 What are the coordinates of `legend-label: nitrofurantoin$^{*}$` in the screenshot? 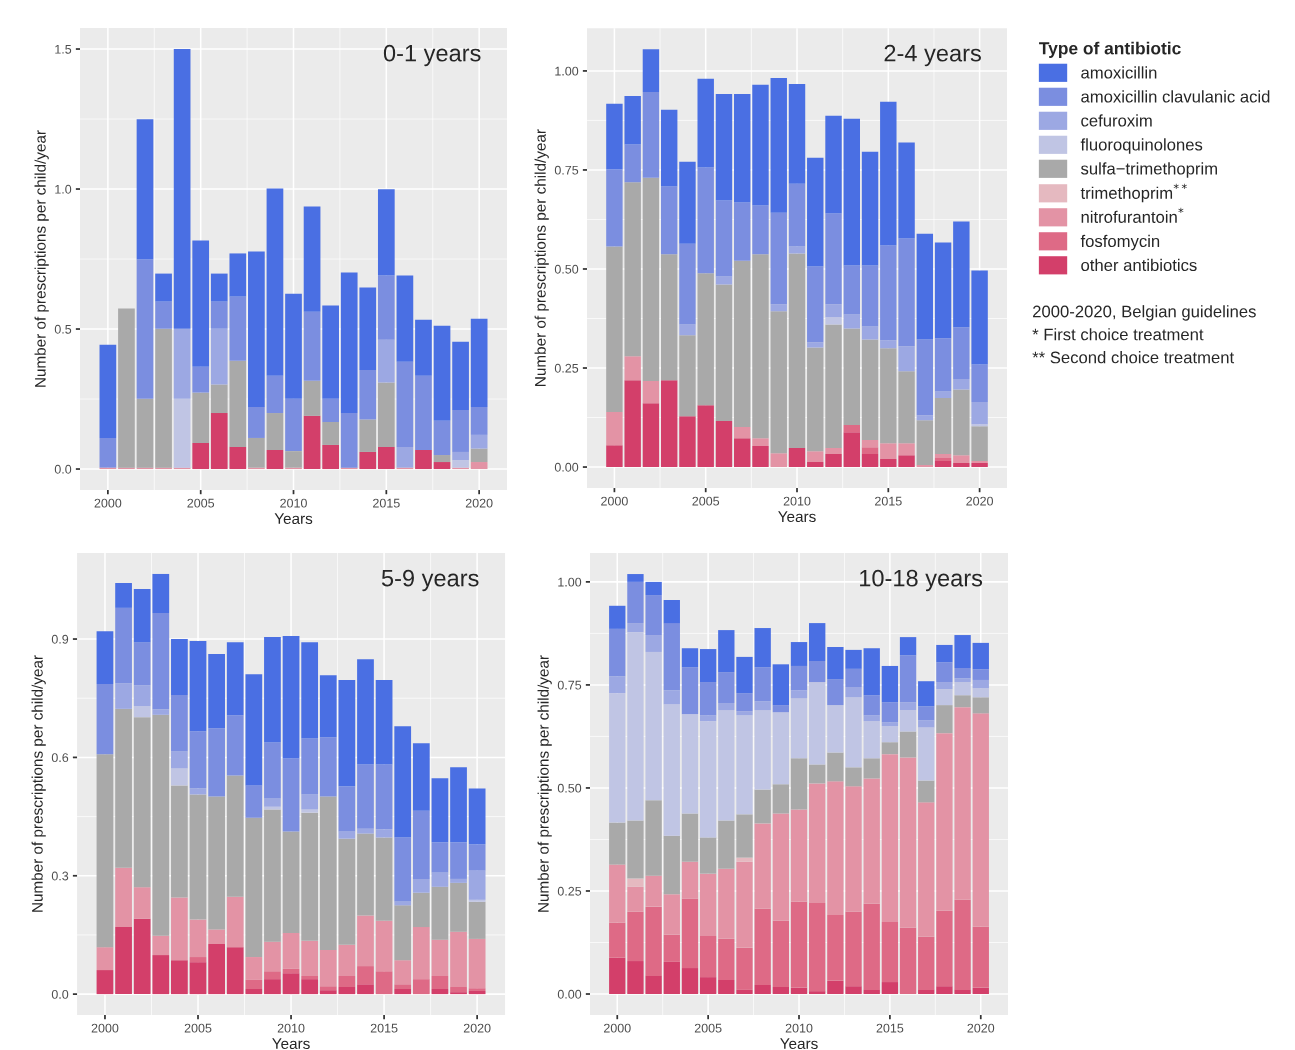 It's located at (1132, 215).